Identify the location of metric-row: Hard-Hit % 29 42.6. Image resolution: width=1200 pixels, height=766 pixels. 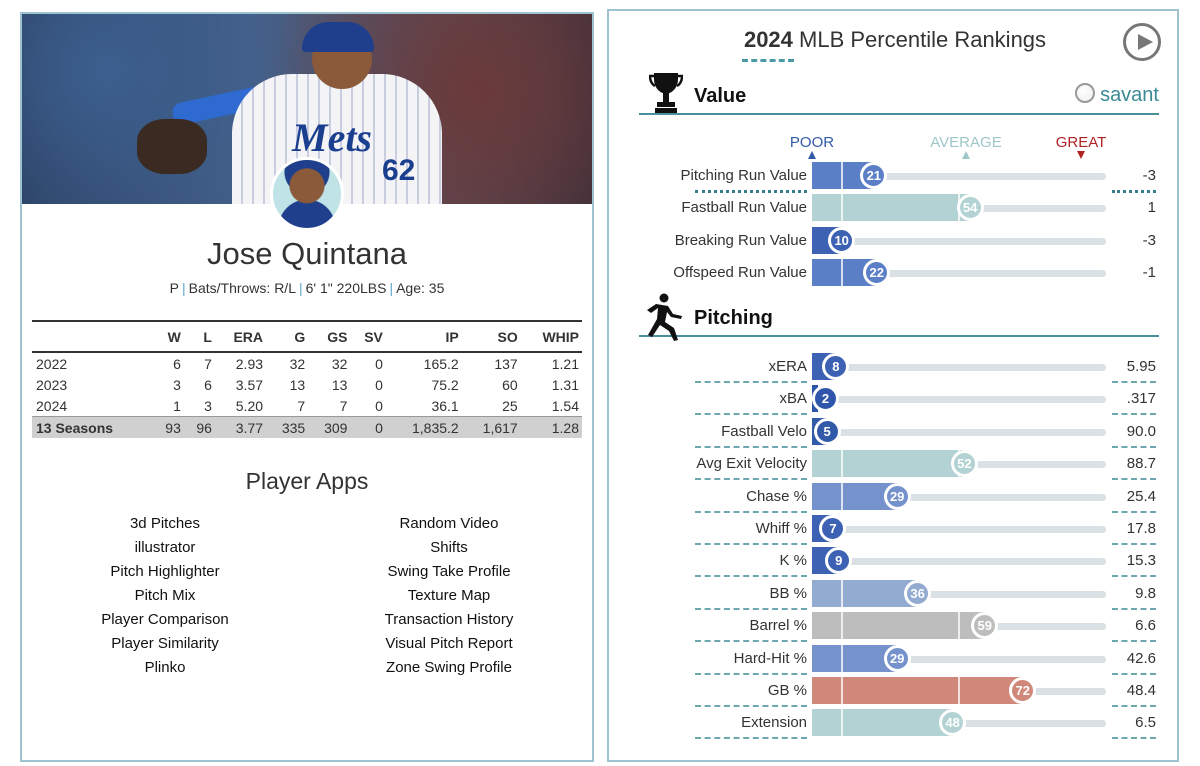
(895, 659).